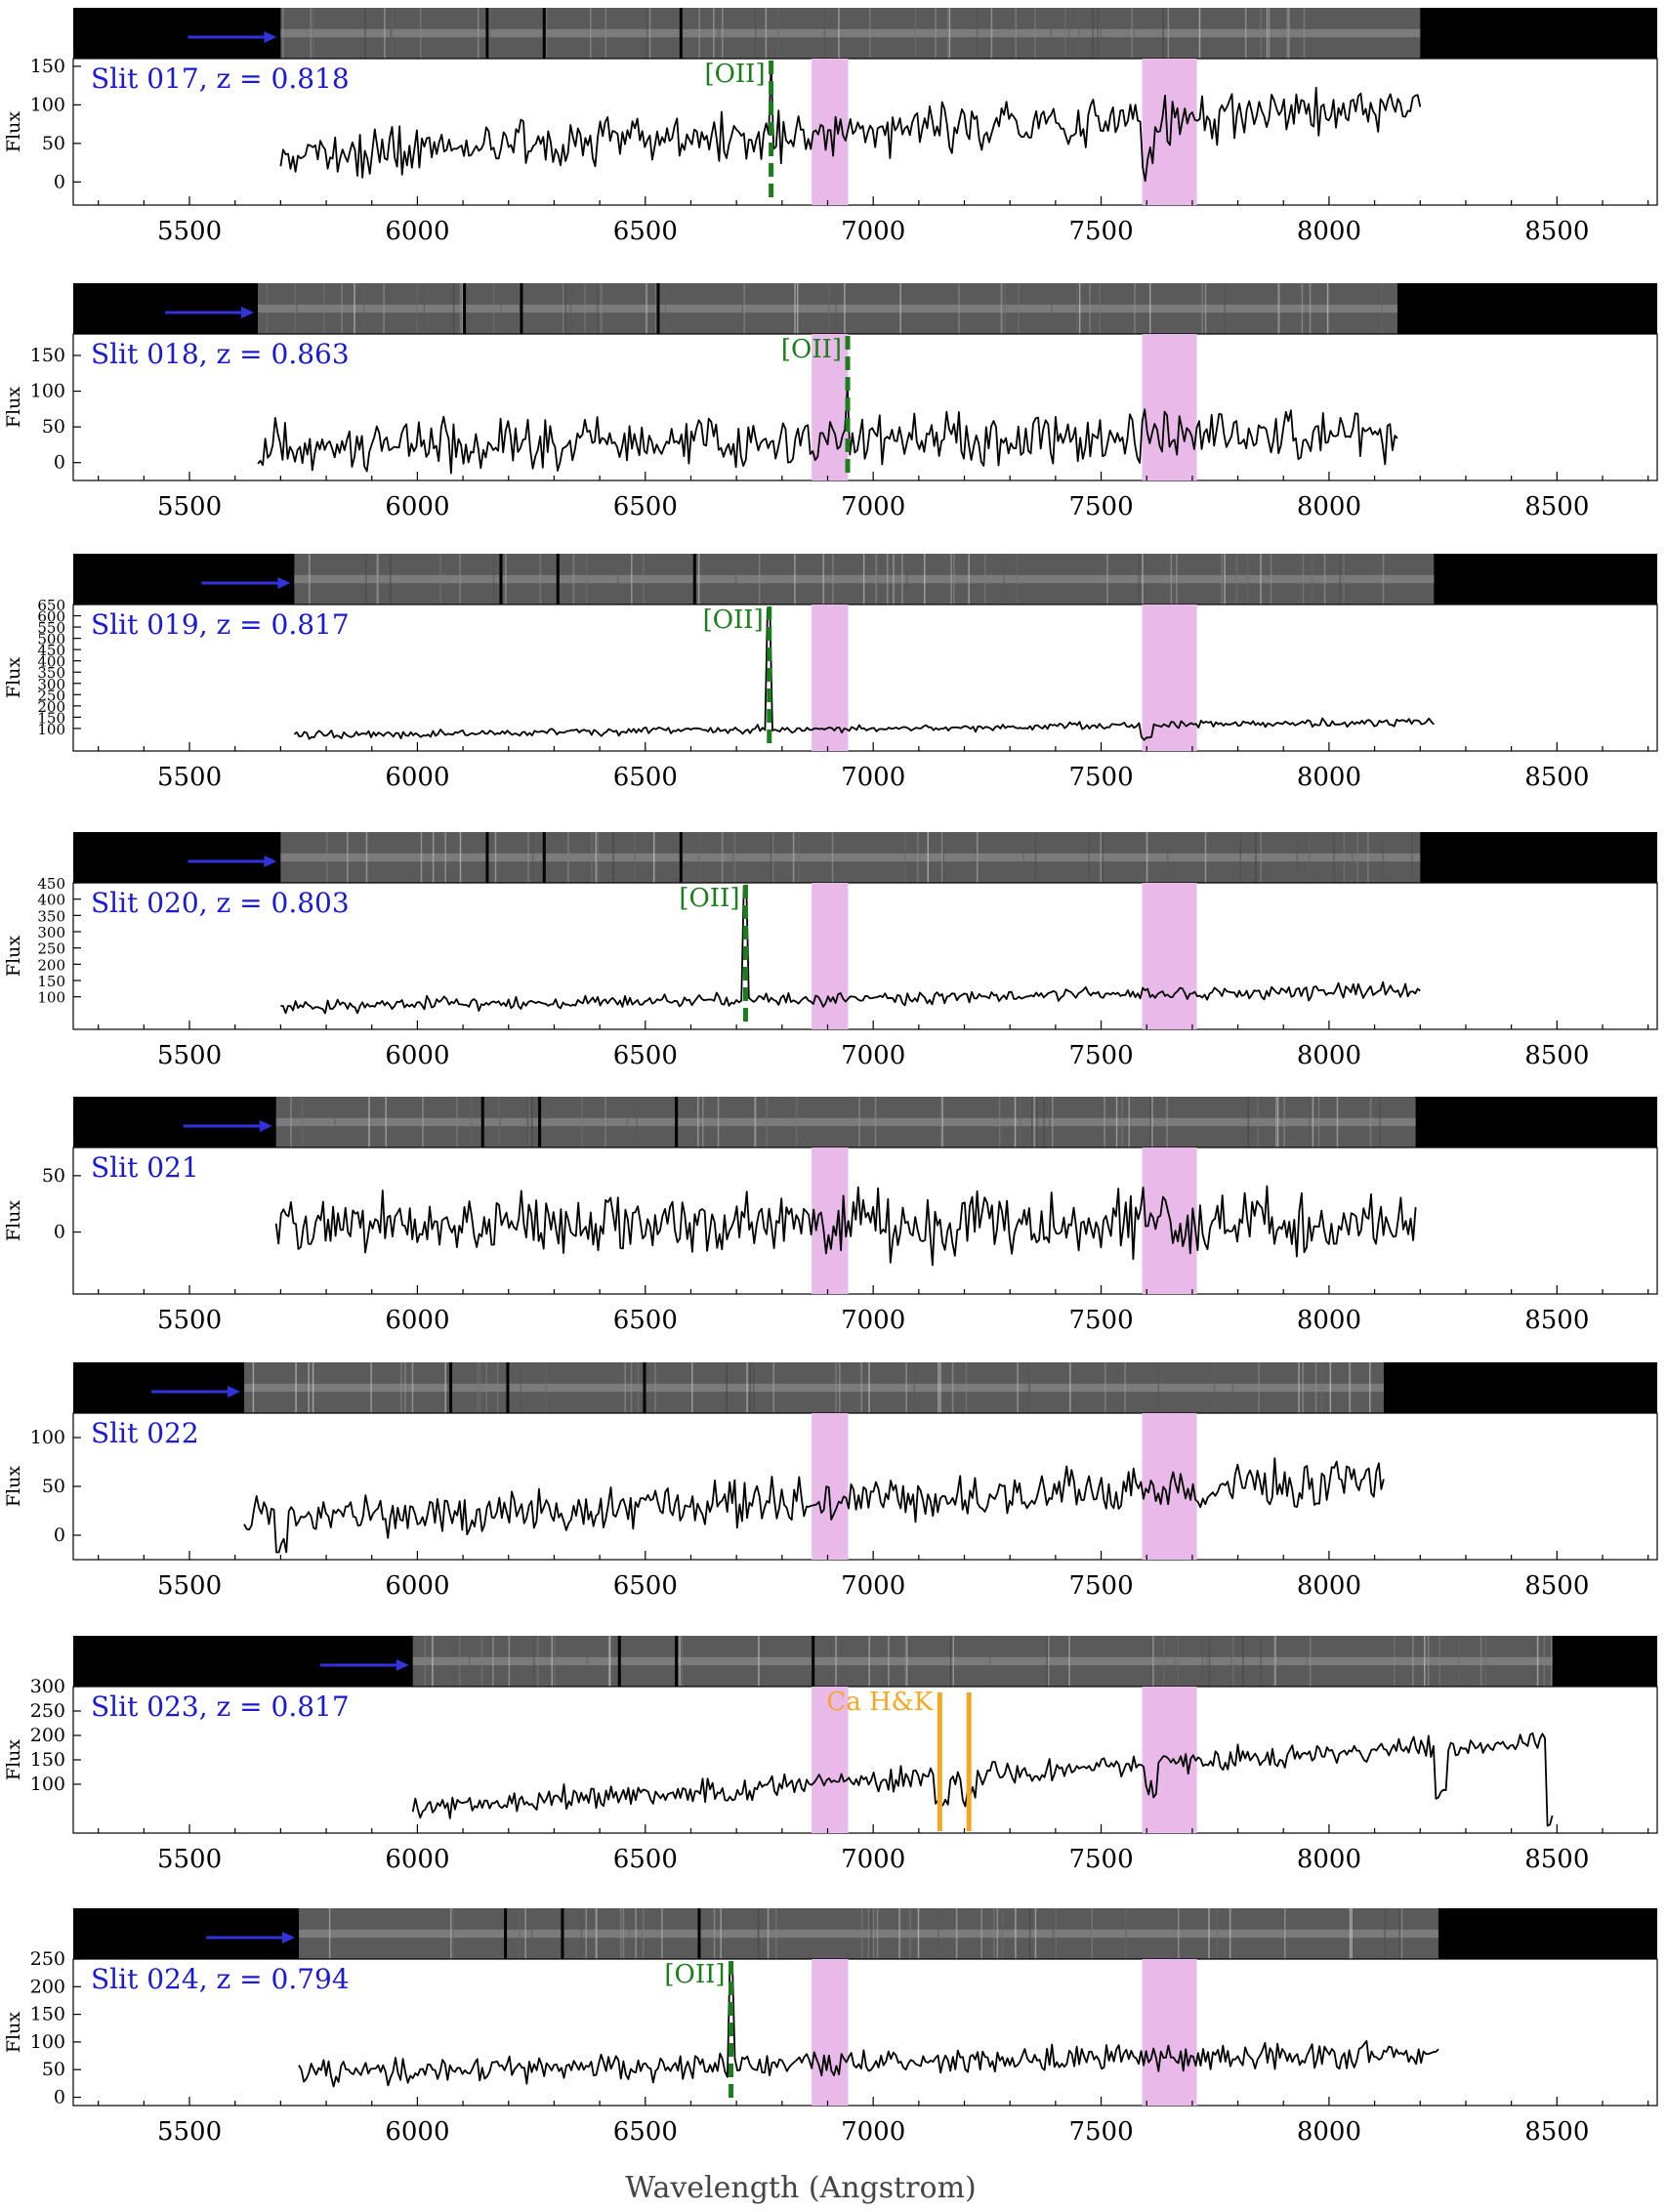  I want to click on plot-frame, so click(865, 132).